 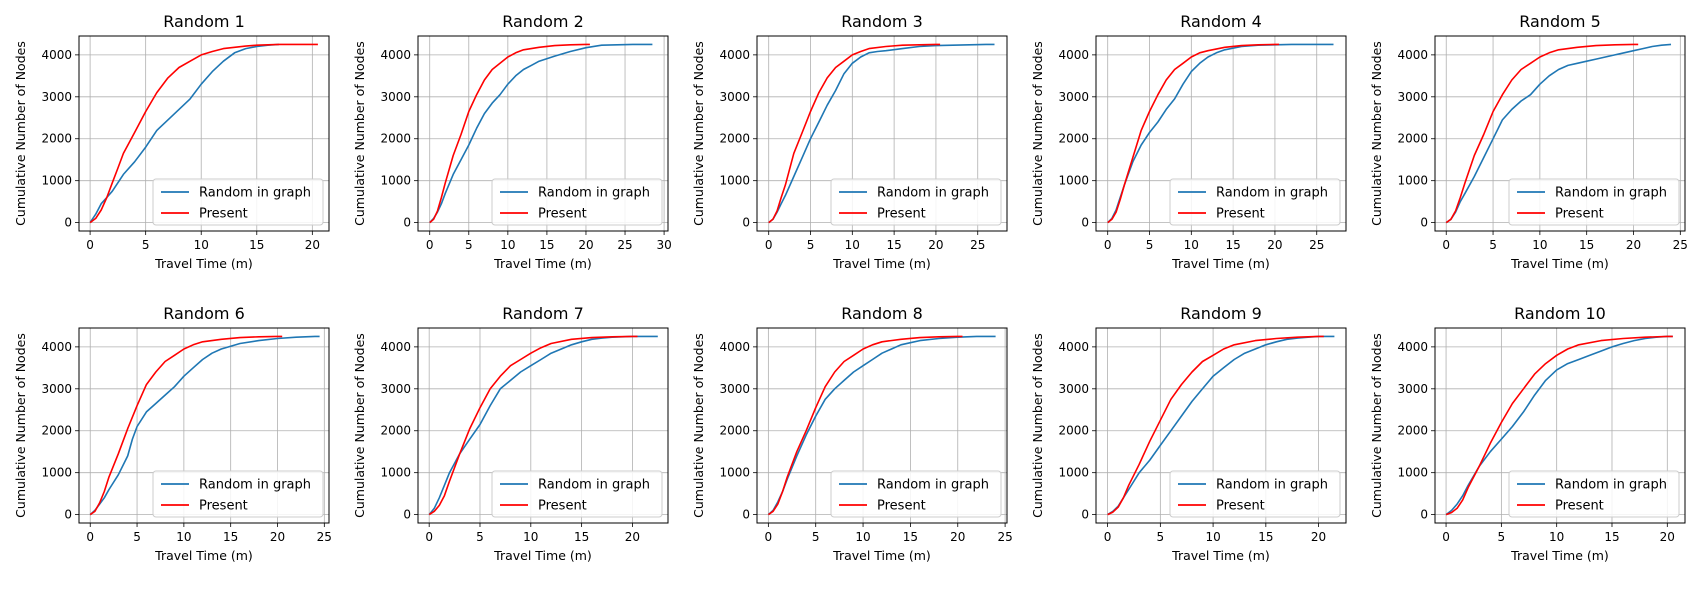 I want to click on chart-title: Random 10, so click(x=1560, y=313).